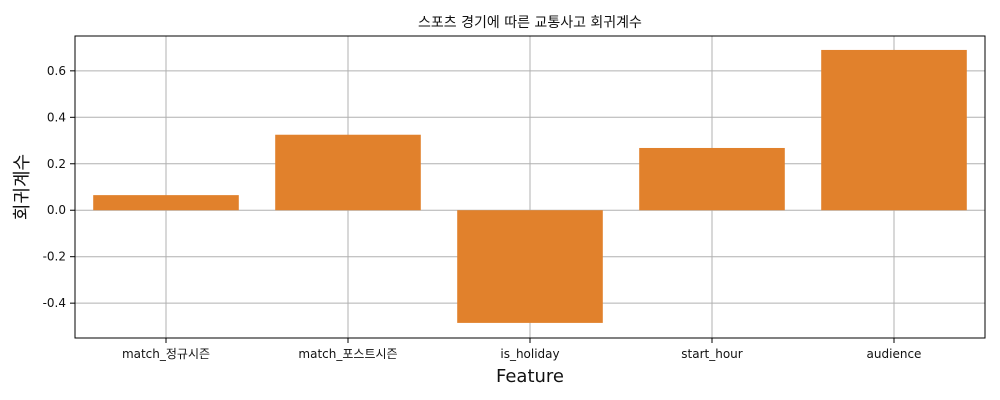 This screenshot has height=400, width=1000. I want to click on x-tick-label: audience, so click(894, 354).